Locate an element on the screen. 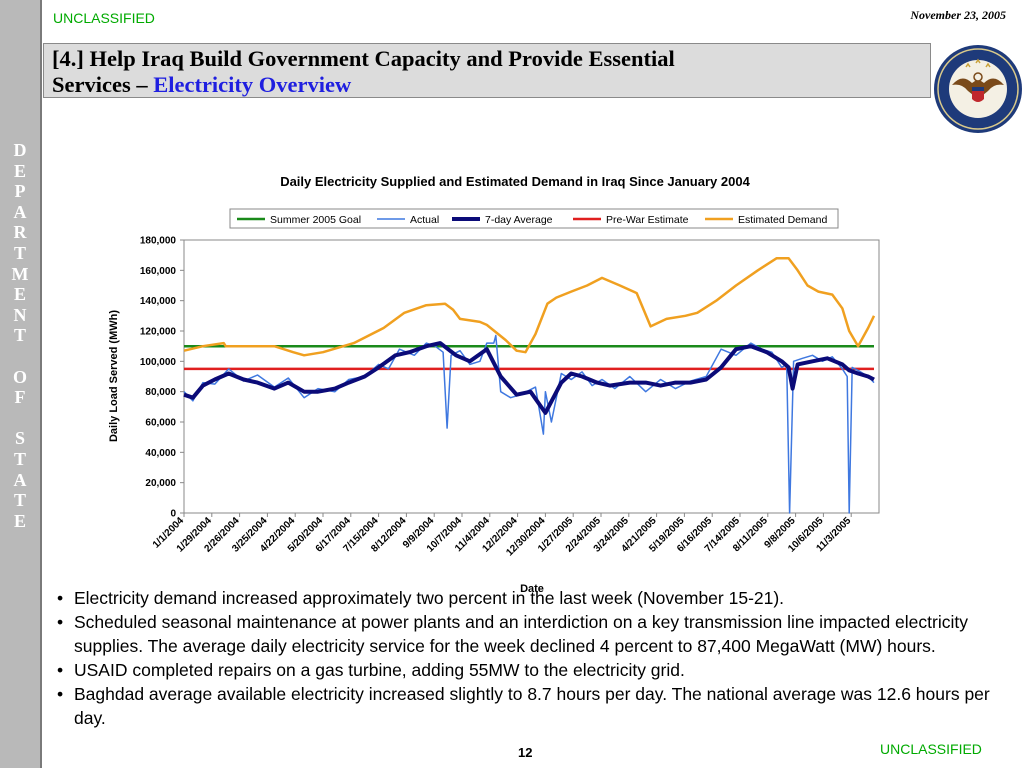  y-axis-label: Daily Load Served (MWh) is located at coordinates (114, 376).